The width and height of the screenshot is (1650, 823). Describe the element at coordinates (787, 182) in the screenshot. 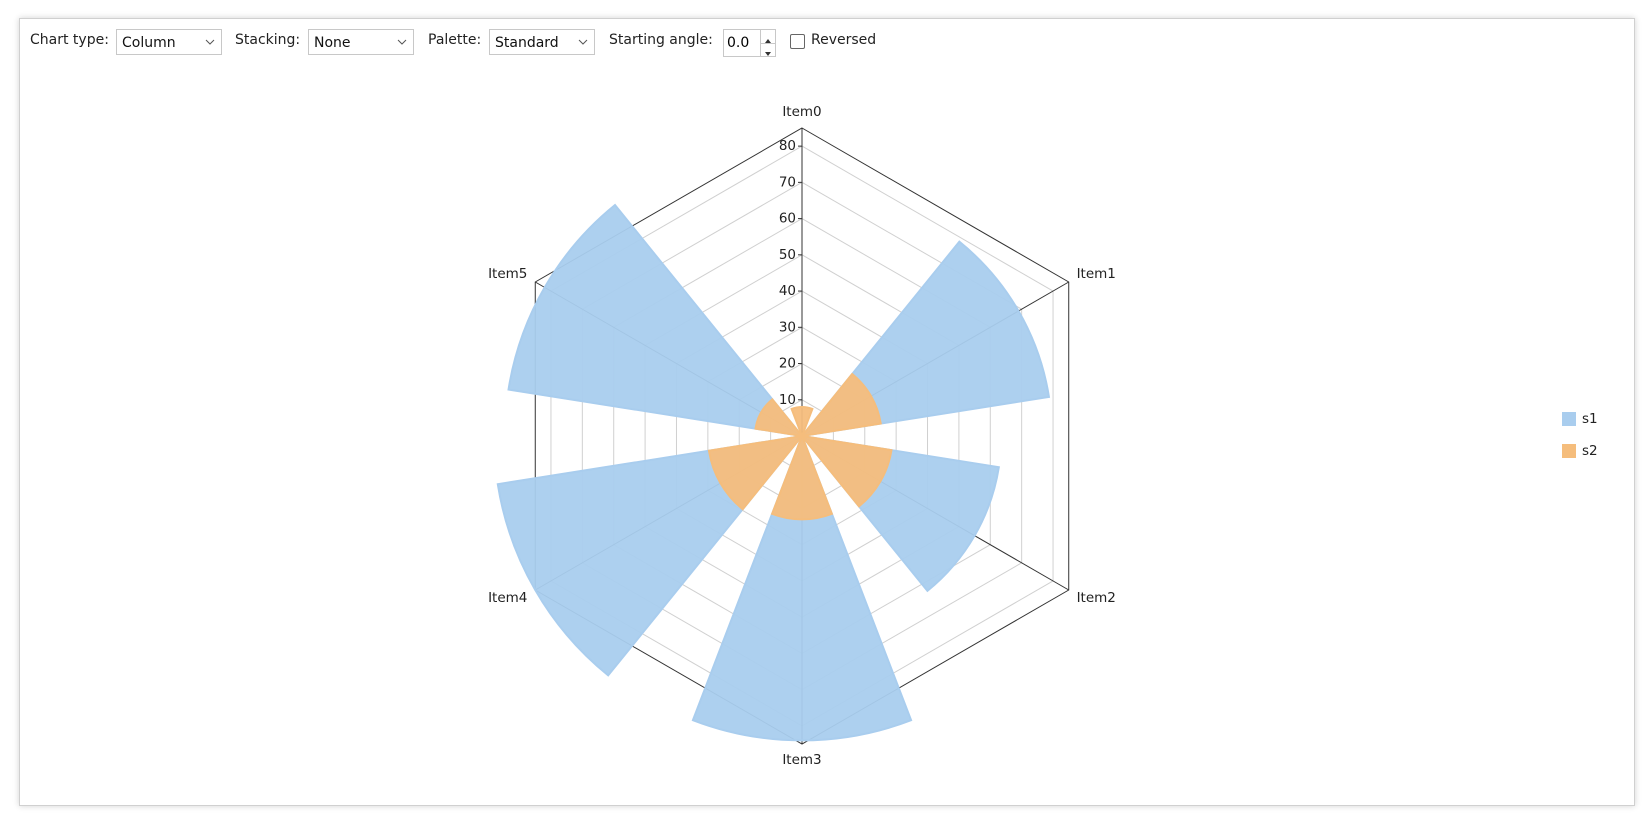

I see `y-tick-label: 70` at that location.